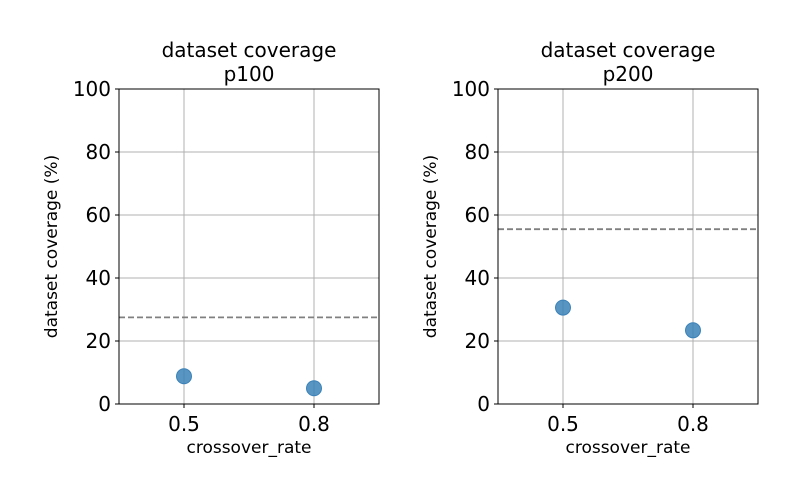  Describe the element at coordinates (249, 74) in the screenshot. I see `chart-subtitle: p100` at that location.